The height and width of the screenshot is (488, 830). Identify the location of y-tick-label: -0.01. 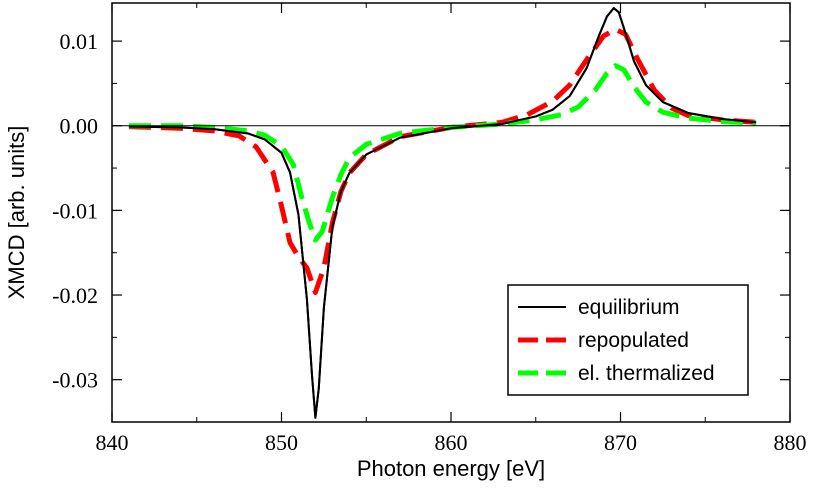
(75, 210).